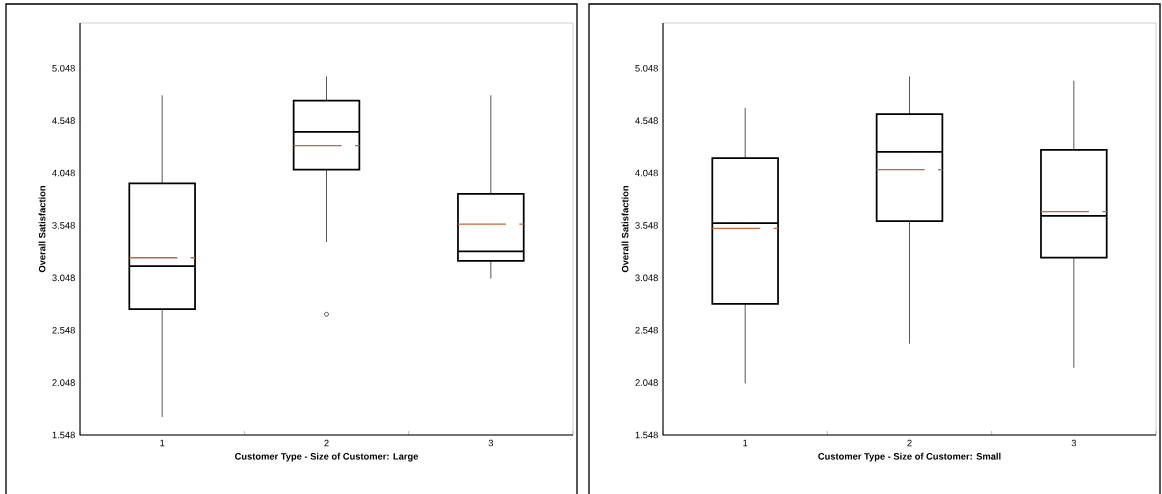  What do you see at coordinates (909, 457) in the screenshot?
I see `x-axis-title: Customer Type - Size of Customer: Small` at bounding box center [909, 457].